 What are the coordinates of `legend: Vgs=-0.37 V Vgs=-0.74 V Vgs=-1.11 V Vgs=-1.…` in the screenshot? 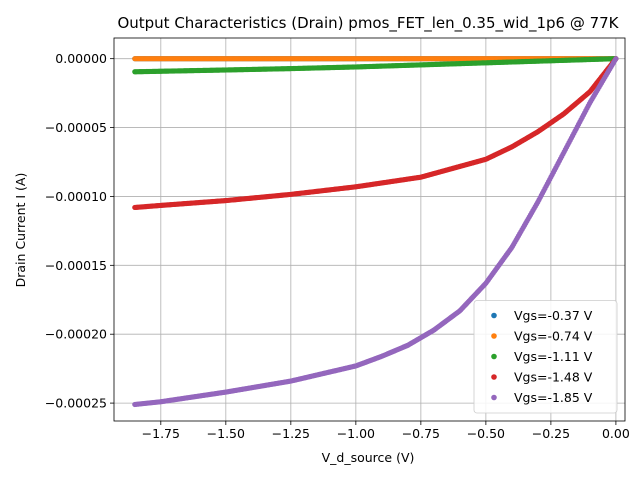 It's located at (545, 357).